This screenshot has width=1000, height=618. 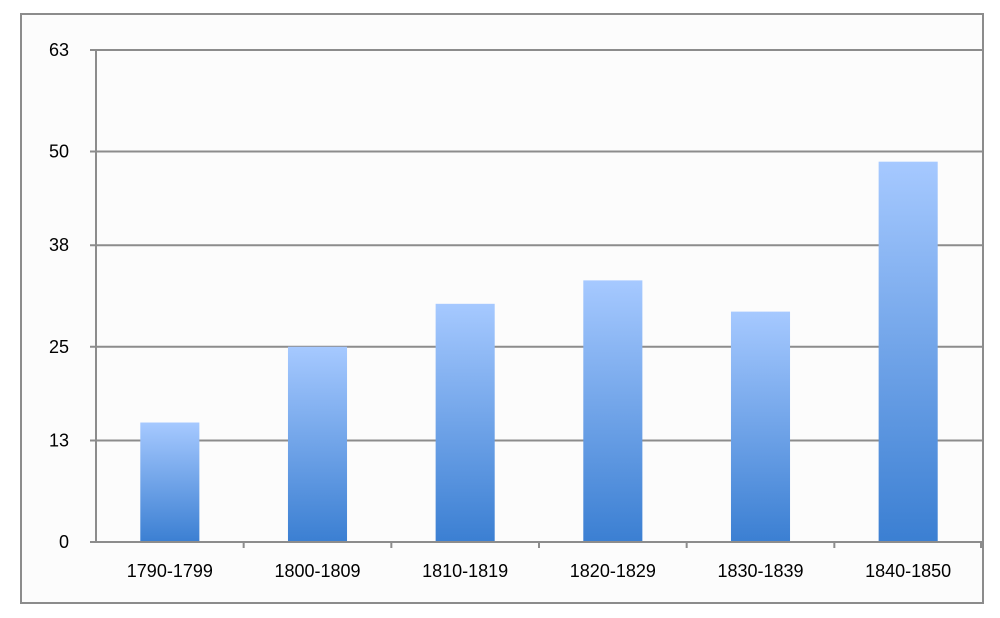 What do you see at coordinates (465, 571) in the screenshot?
I see `x-tick-label: 1810-1819` at bounding box center [465, 571].